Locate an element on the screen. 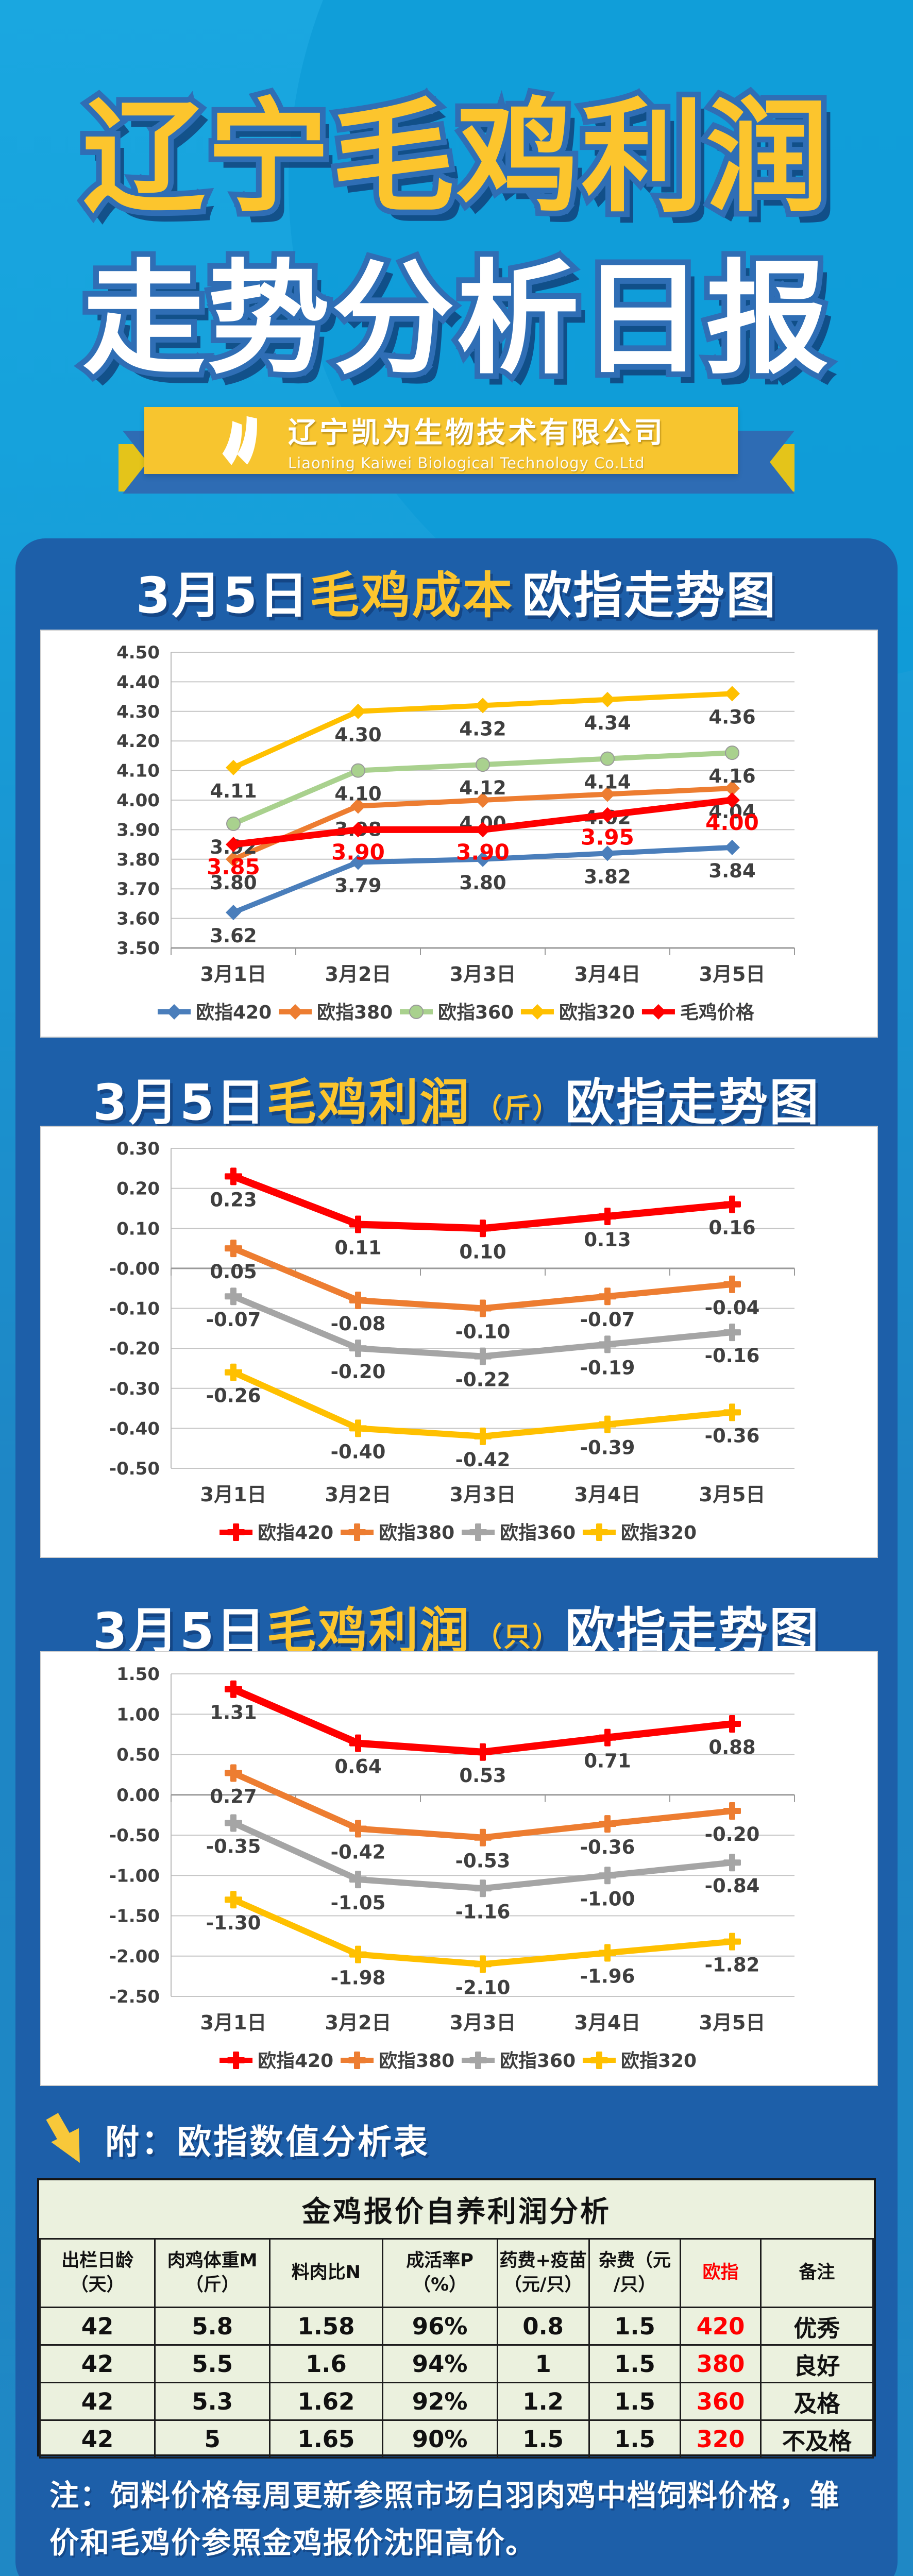  value-label: -0.20 is located at coordinates (733, 1834).